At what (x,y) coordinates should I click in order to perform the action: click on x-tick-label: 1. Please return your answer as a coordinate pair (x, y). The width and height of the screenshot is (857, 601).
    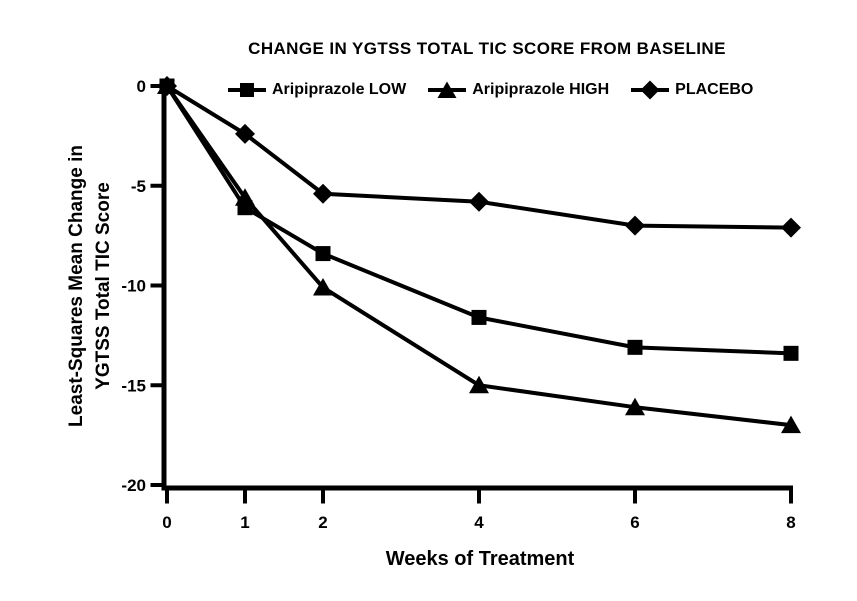
    Looking at the image, I should click on (244, 522).